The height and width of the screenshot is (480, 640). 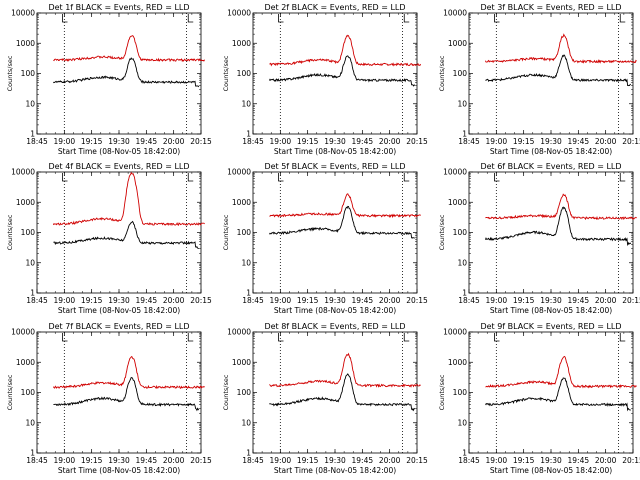 What do you see at coordinates (551, 300) in the screenshot?
I see `x-tick-label: 19:30` at bounding box center [551, 300].